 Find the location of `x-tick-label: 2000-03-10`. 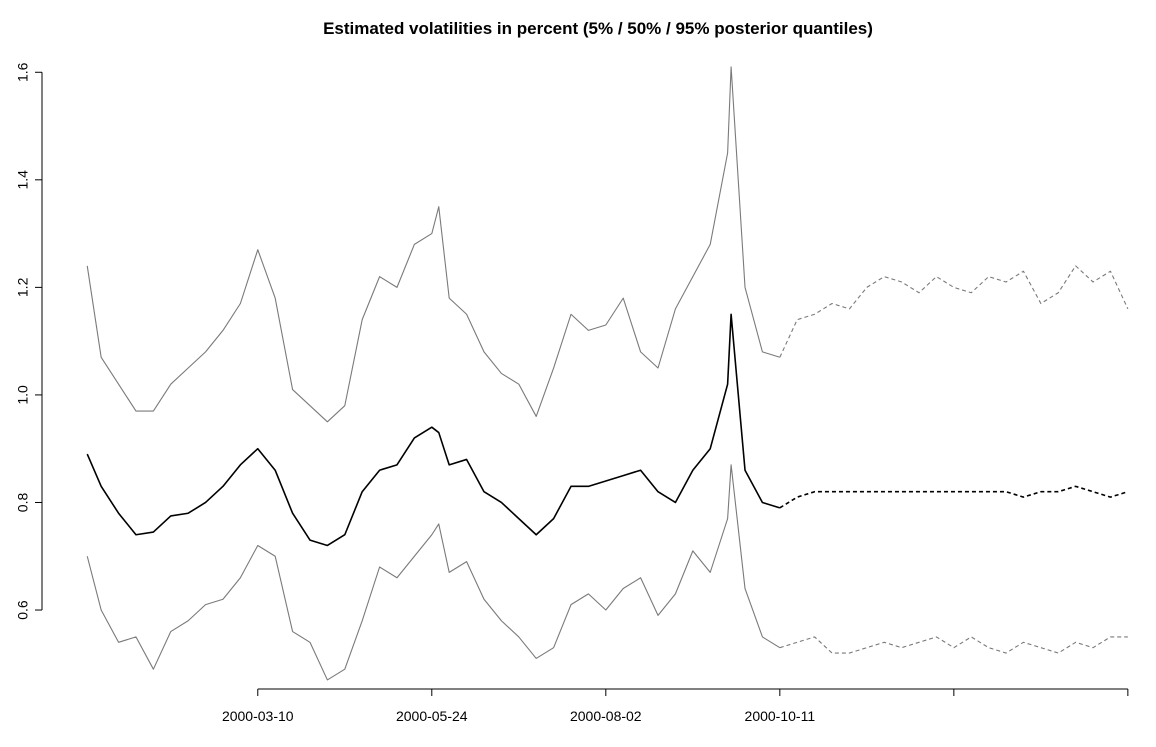

x-tick-label: 2000-03-10 is located at coordinates (258, 716).